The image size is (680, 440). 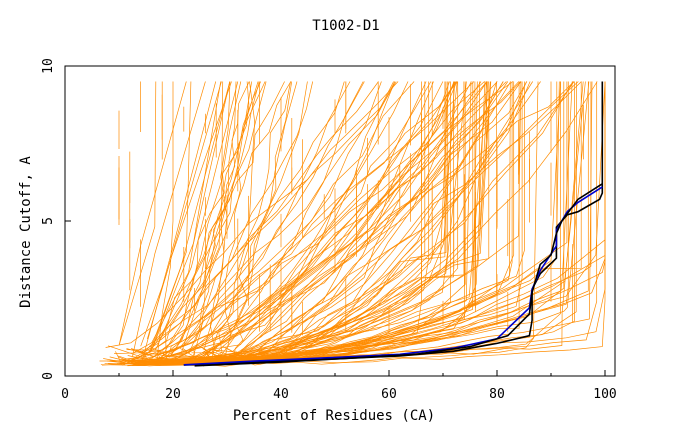 What do you see at coordinates (48, 66) in the screenshot?
I see `y-tick-label: 10` at bounding box center [48, 66].